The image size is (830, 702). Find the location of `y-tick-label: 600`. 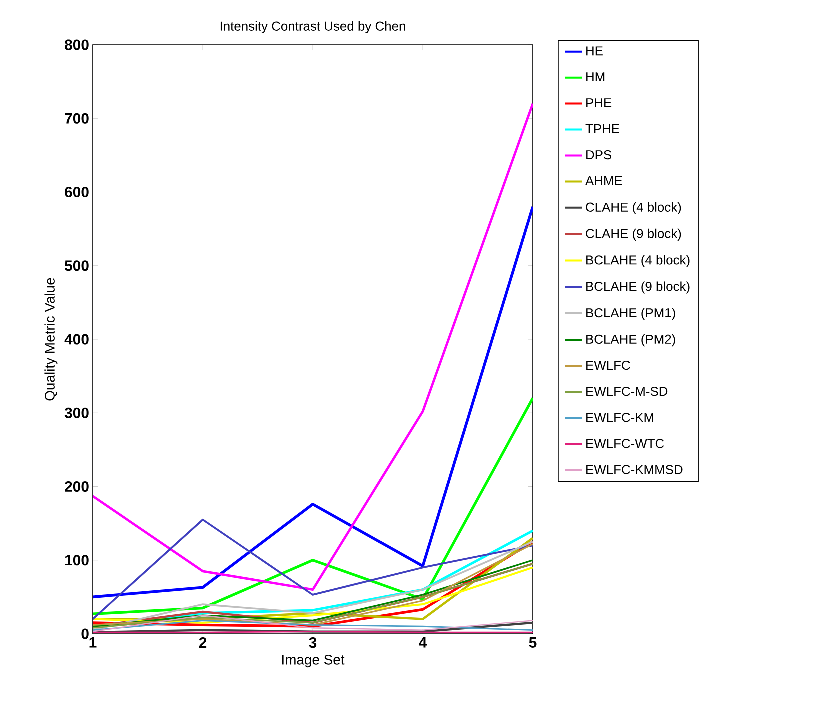

y-tick-label: 600 is located at coordinates (77, 192).